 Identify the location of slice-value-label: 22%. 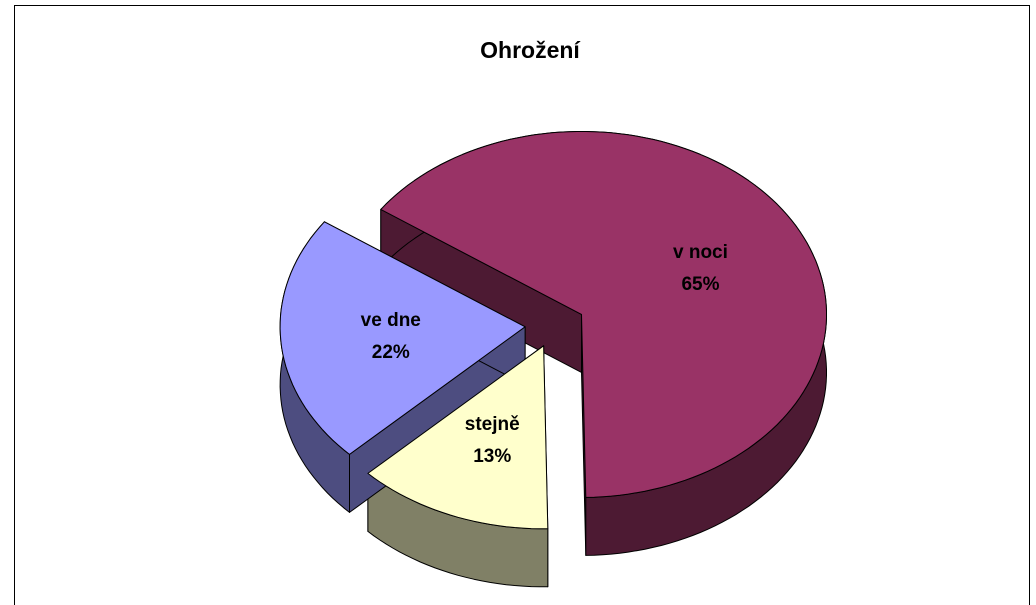
(391, 352).